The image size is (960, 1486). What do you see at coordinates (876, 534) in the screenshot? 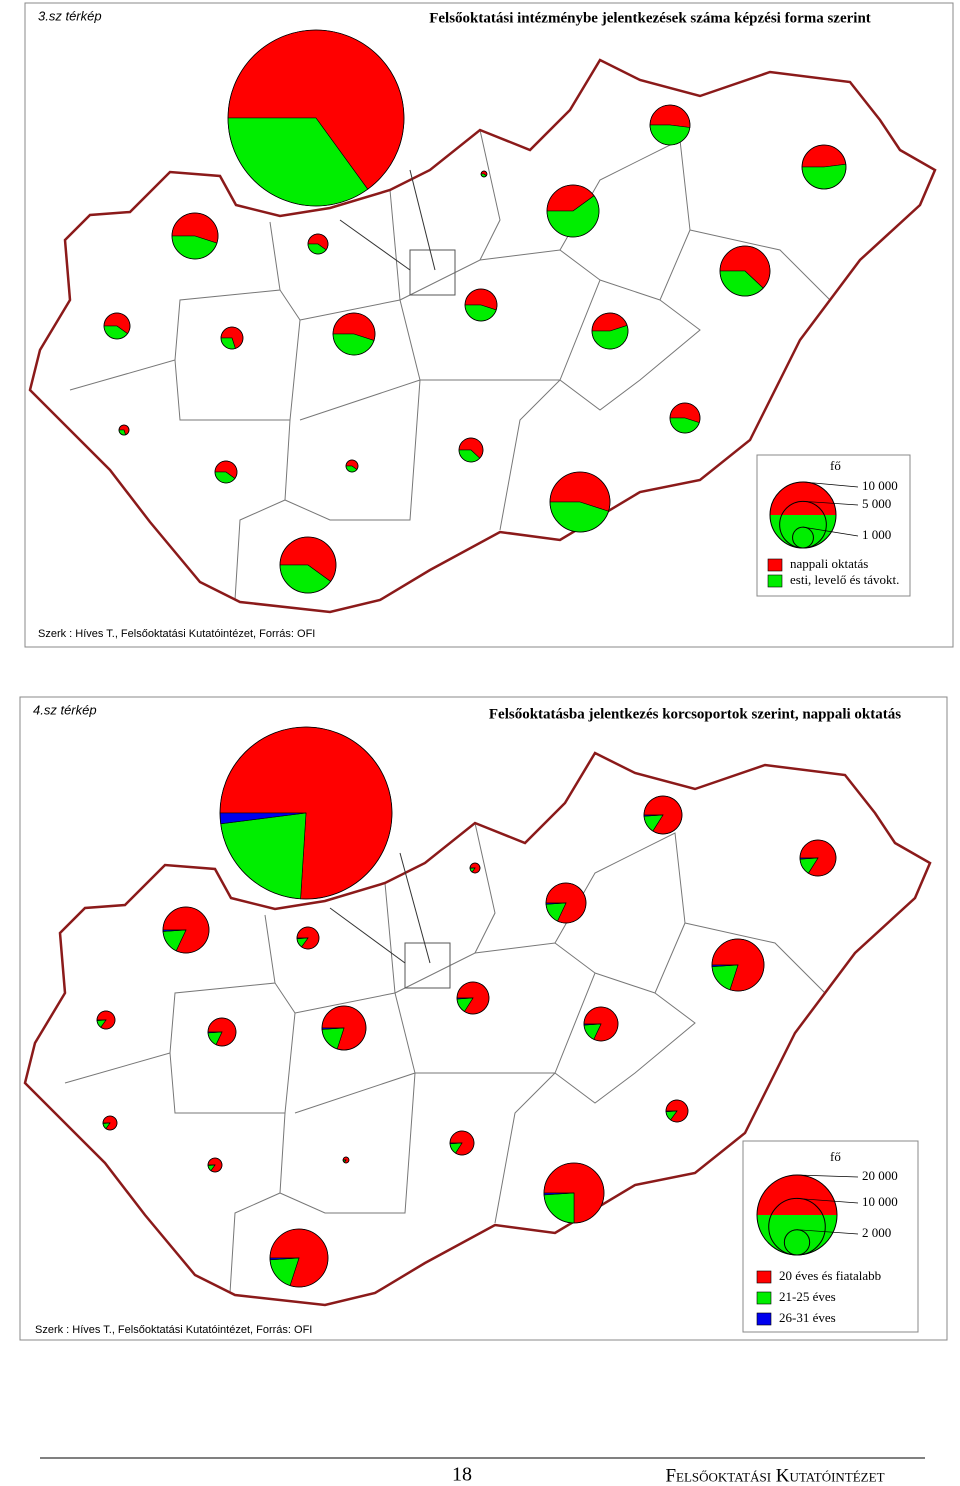
I see `legend-size-label: 1 000` at bounding box center [876, 534].